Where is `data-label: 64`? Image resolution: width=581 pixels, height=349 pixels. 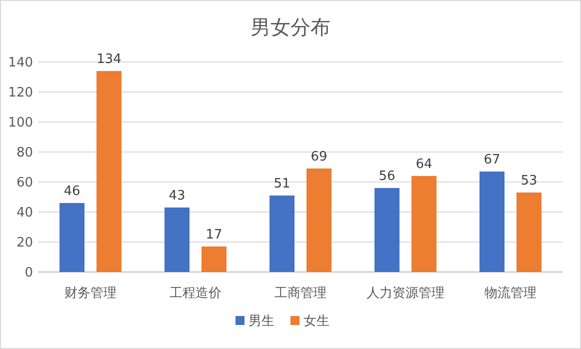 data-label: 64 is located at coordinates (424, 164).